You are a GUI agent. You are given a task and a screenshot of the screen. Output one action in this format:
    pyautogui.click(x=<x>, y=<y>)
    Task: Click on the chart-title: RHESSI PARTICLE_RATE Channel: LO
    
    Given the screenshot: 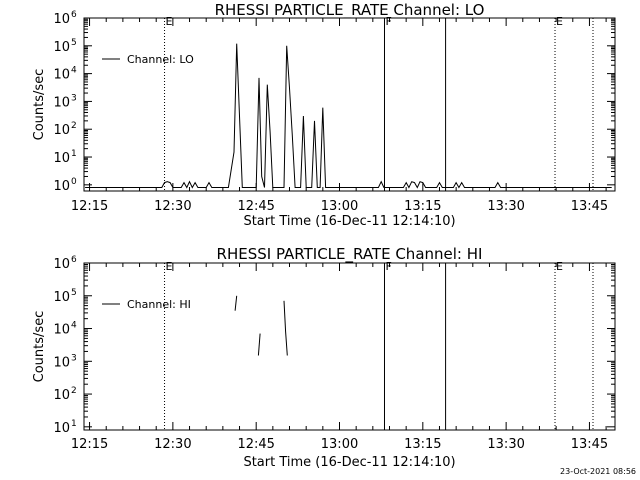 What is the action you would take?
    pyautogui.click(x=350, y=10)
    